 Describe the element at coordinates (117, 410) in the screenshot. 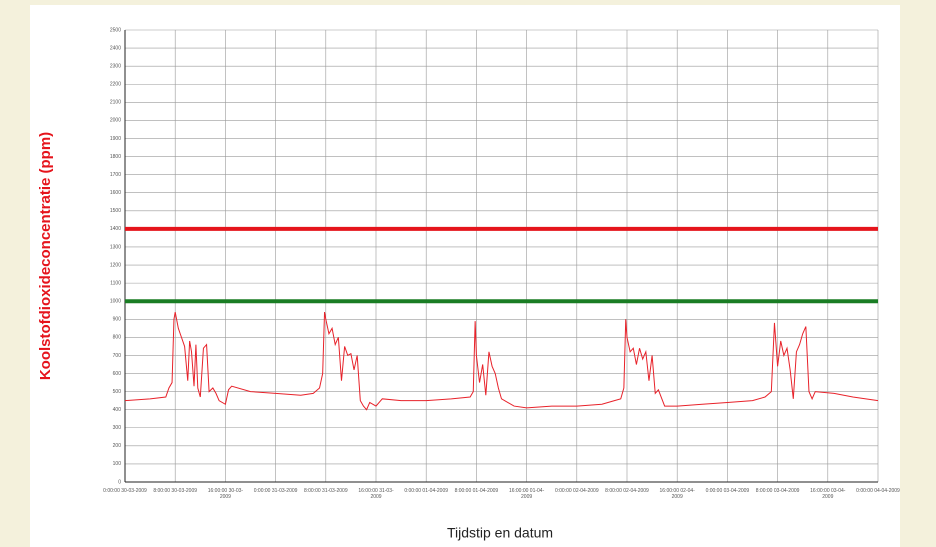

I see `y-tick-label: 400` at that location.